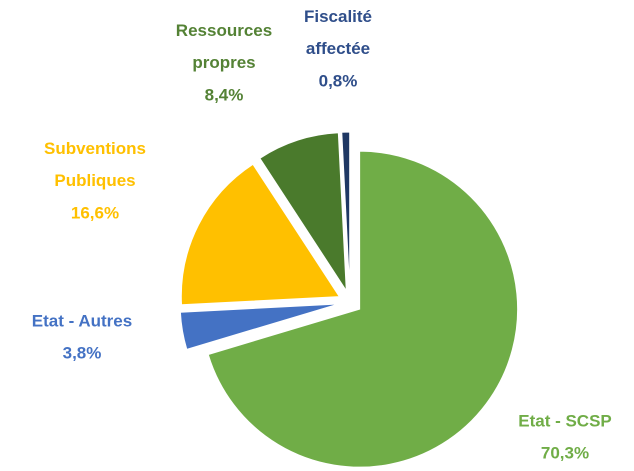 The width and height of the screenshot is (634, 471). I want to click on slice-label: Ressources propres, so click(224, 46).